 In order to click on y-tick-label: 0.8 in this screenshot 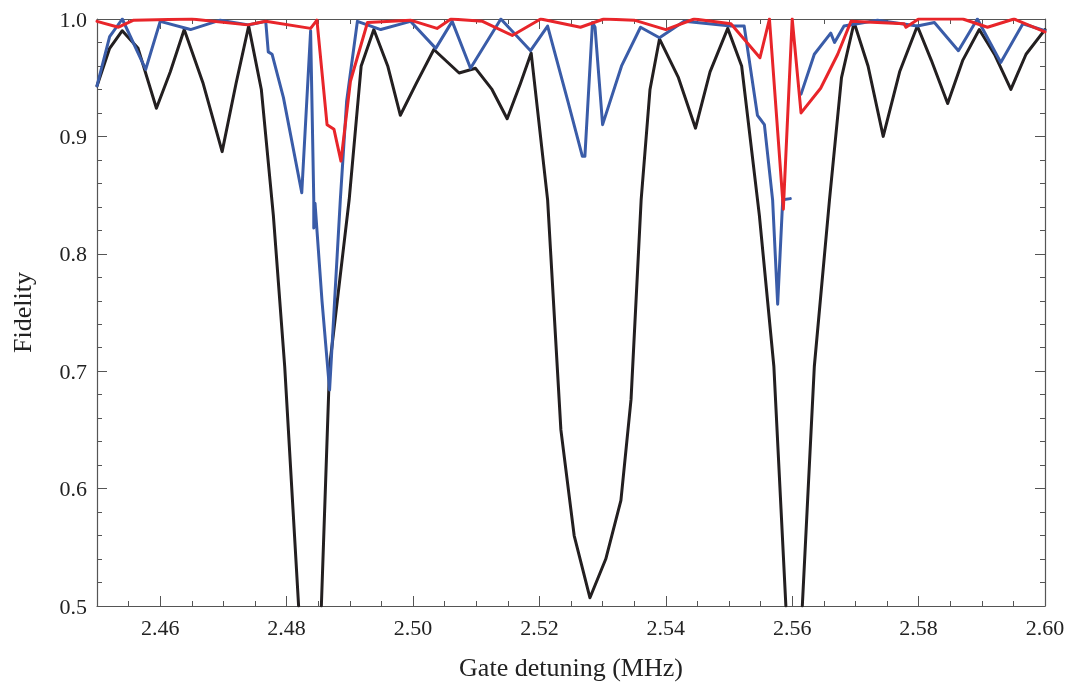, I will do `click(73, 254)`.